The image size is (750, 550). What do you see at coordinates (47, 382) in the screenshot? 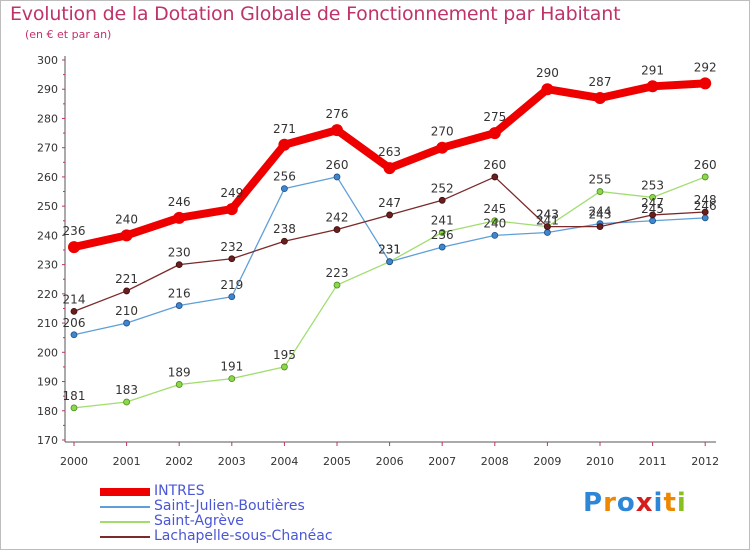
I see `y-tick-label: 190` at bounding box center [47, 382].